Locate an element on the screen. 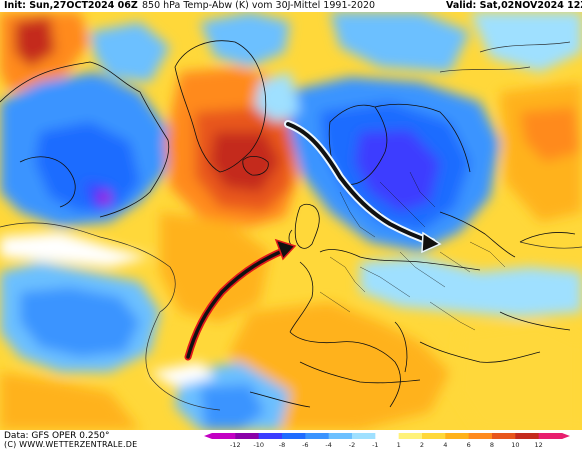  colorbar-ticks: -12 -10 -8 -6 -4 -2 -1 1 2 4 6 8 10 12 is located at coordinates (386, 445).